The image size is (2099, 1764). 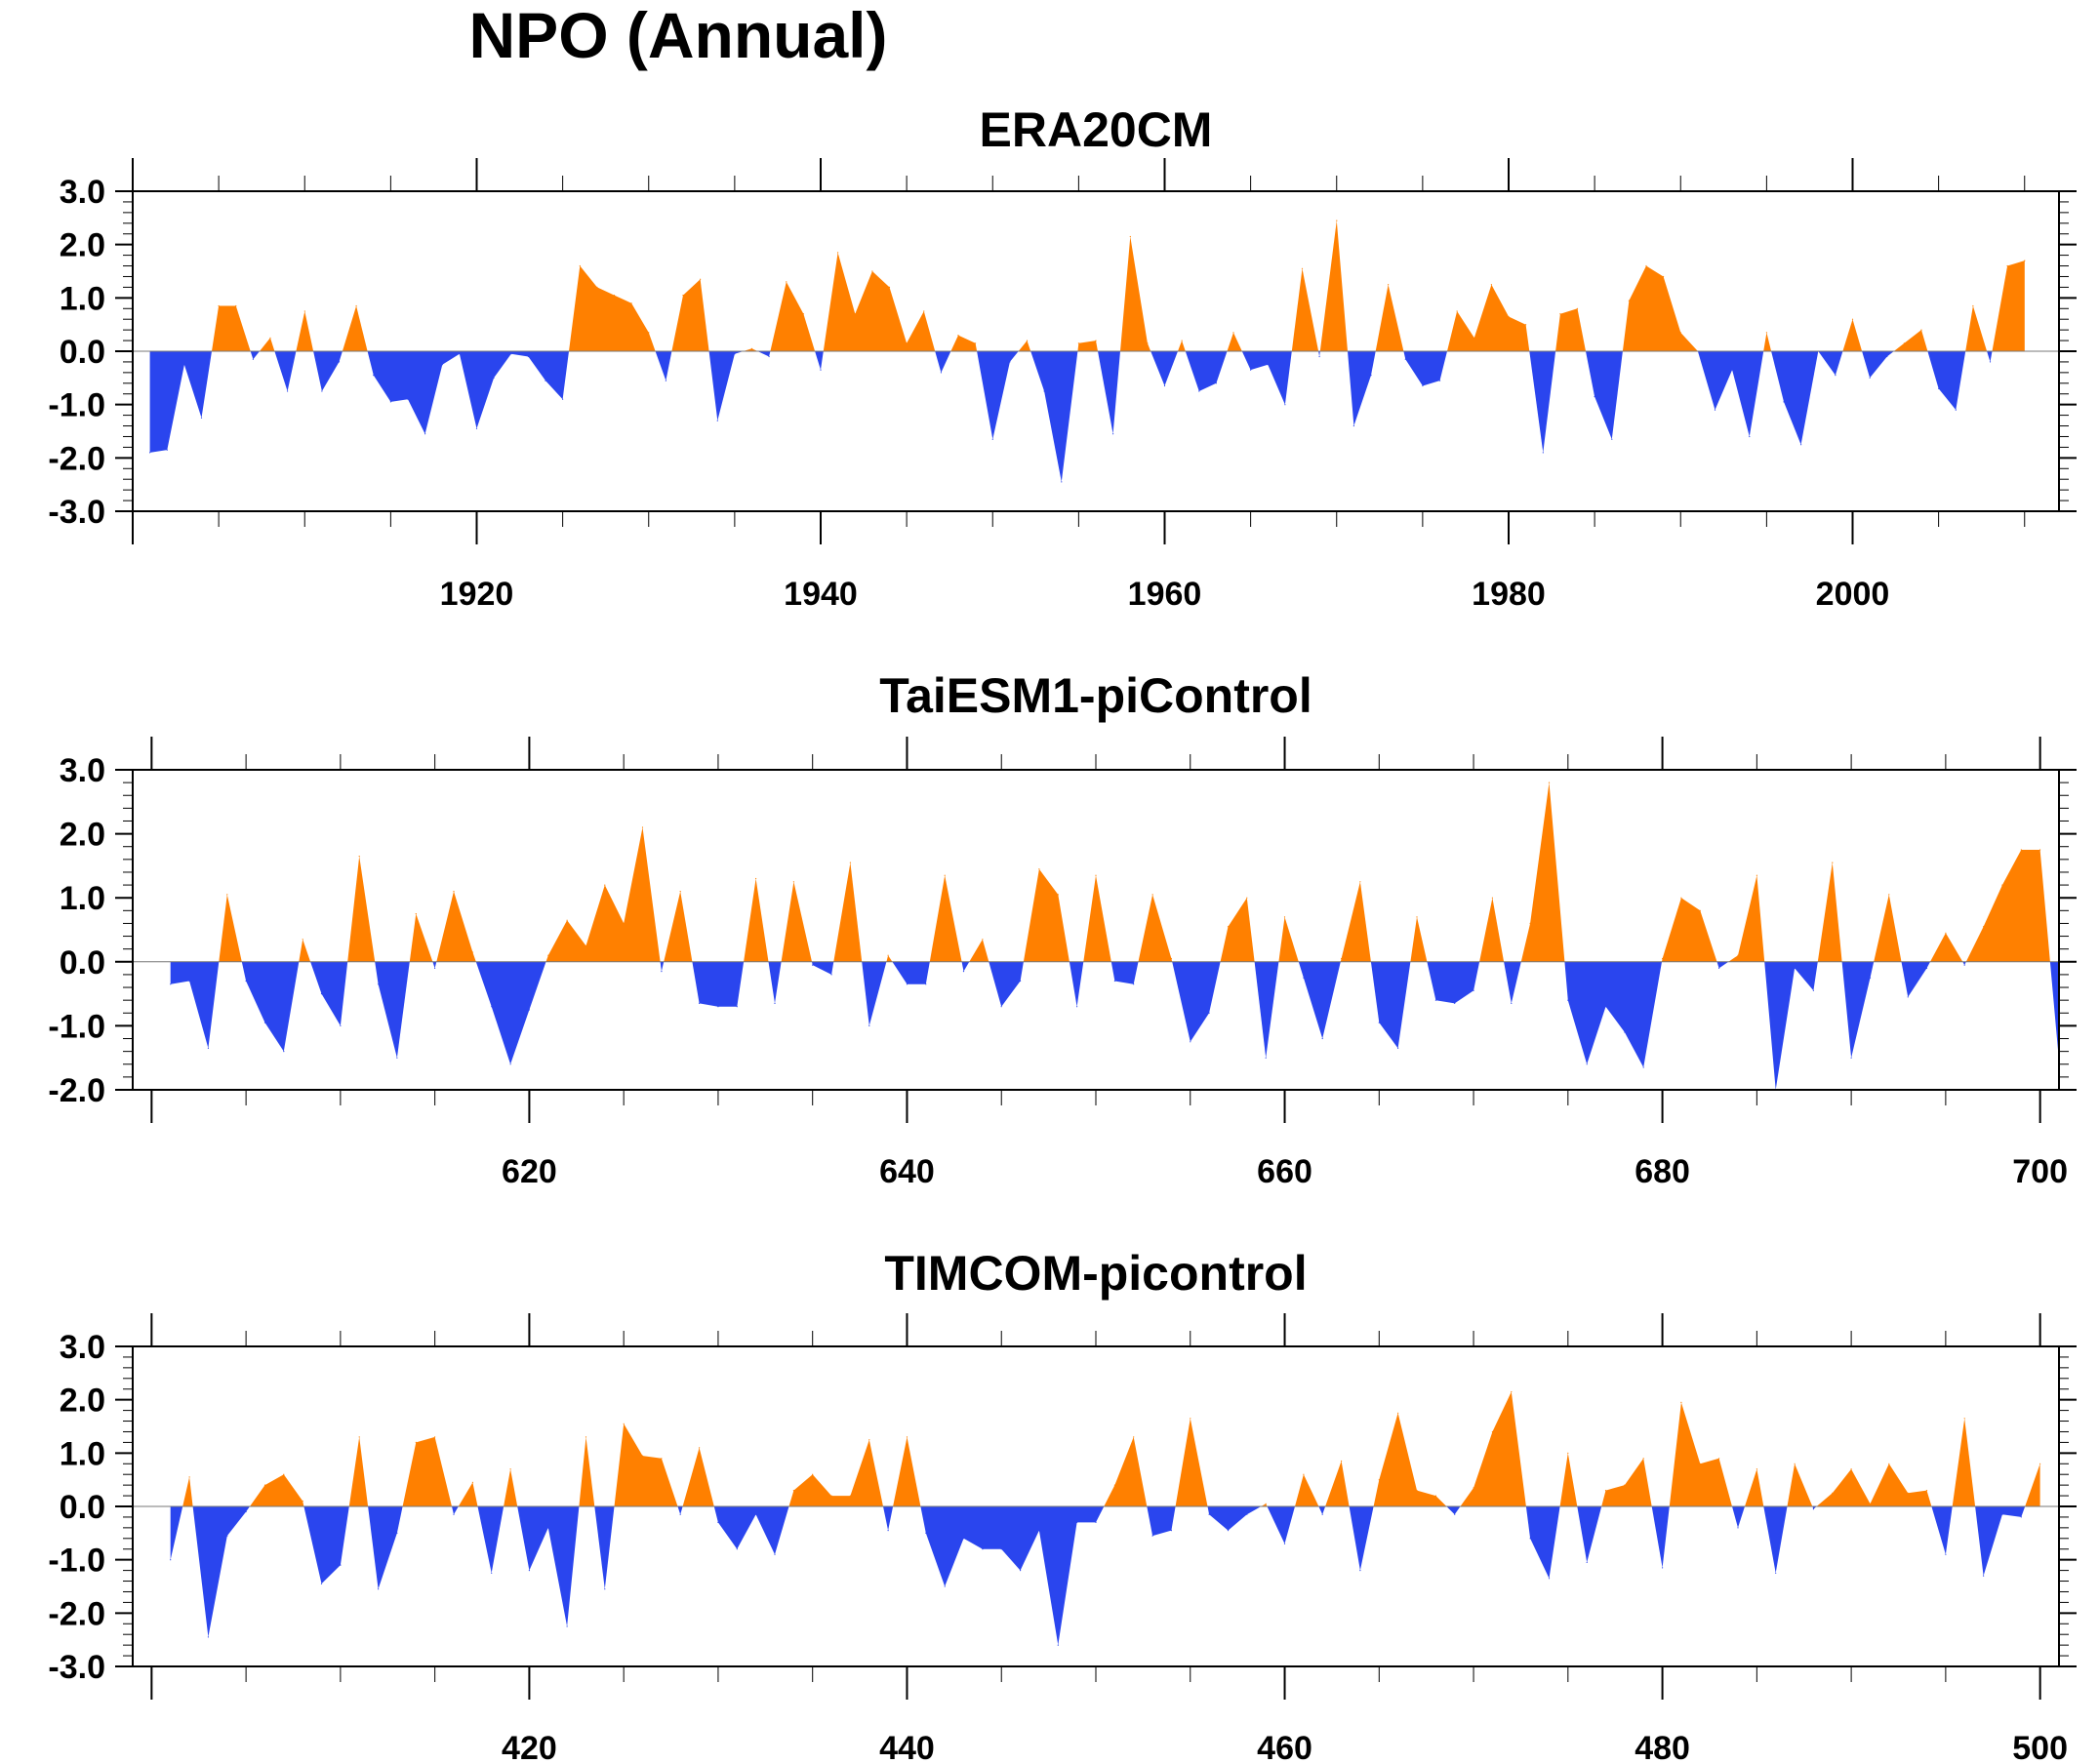 What do you see at coordinates (76, 406) in the screenshot?
I see `y-tick-label: -1.0` at bounding box center [76, 406].